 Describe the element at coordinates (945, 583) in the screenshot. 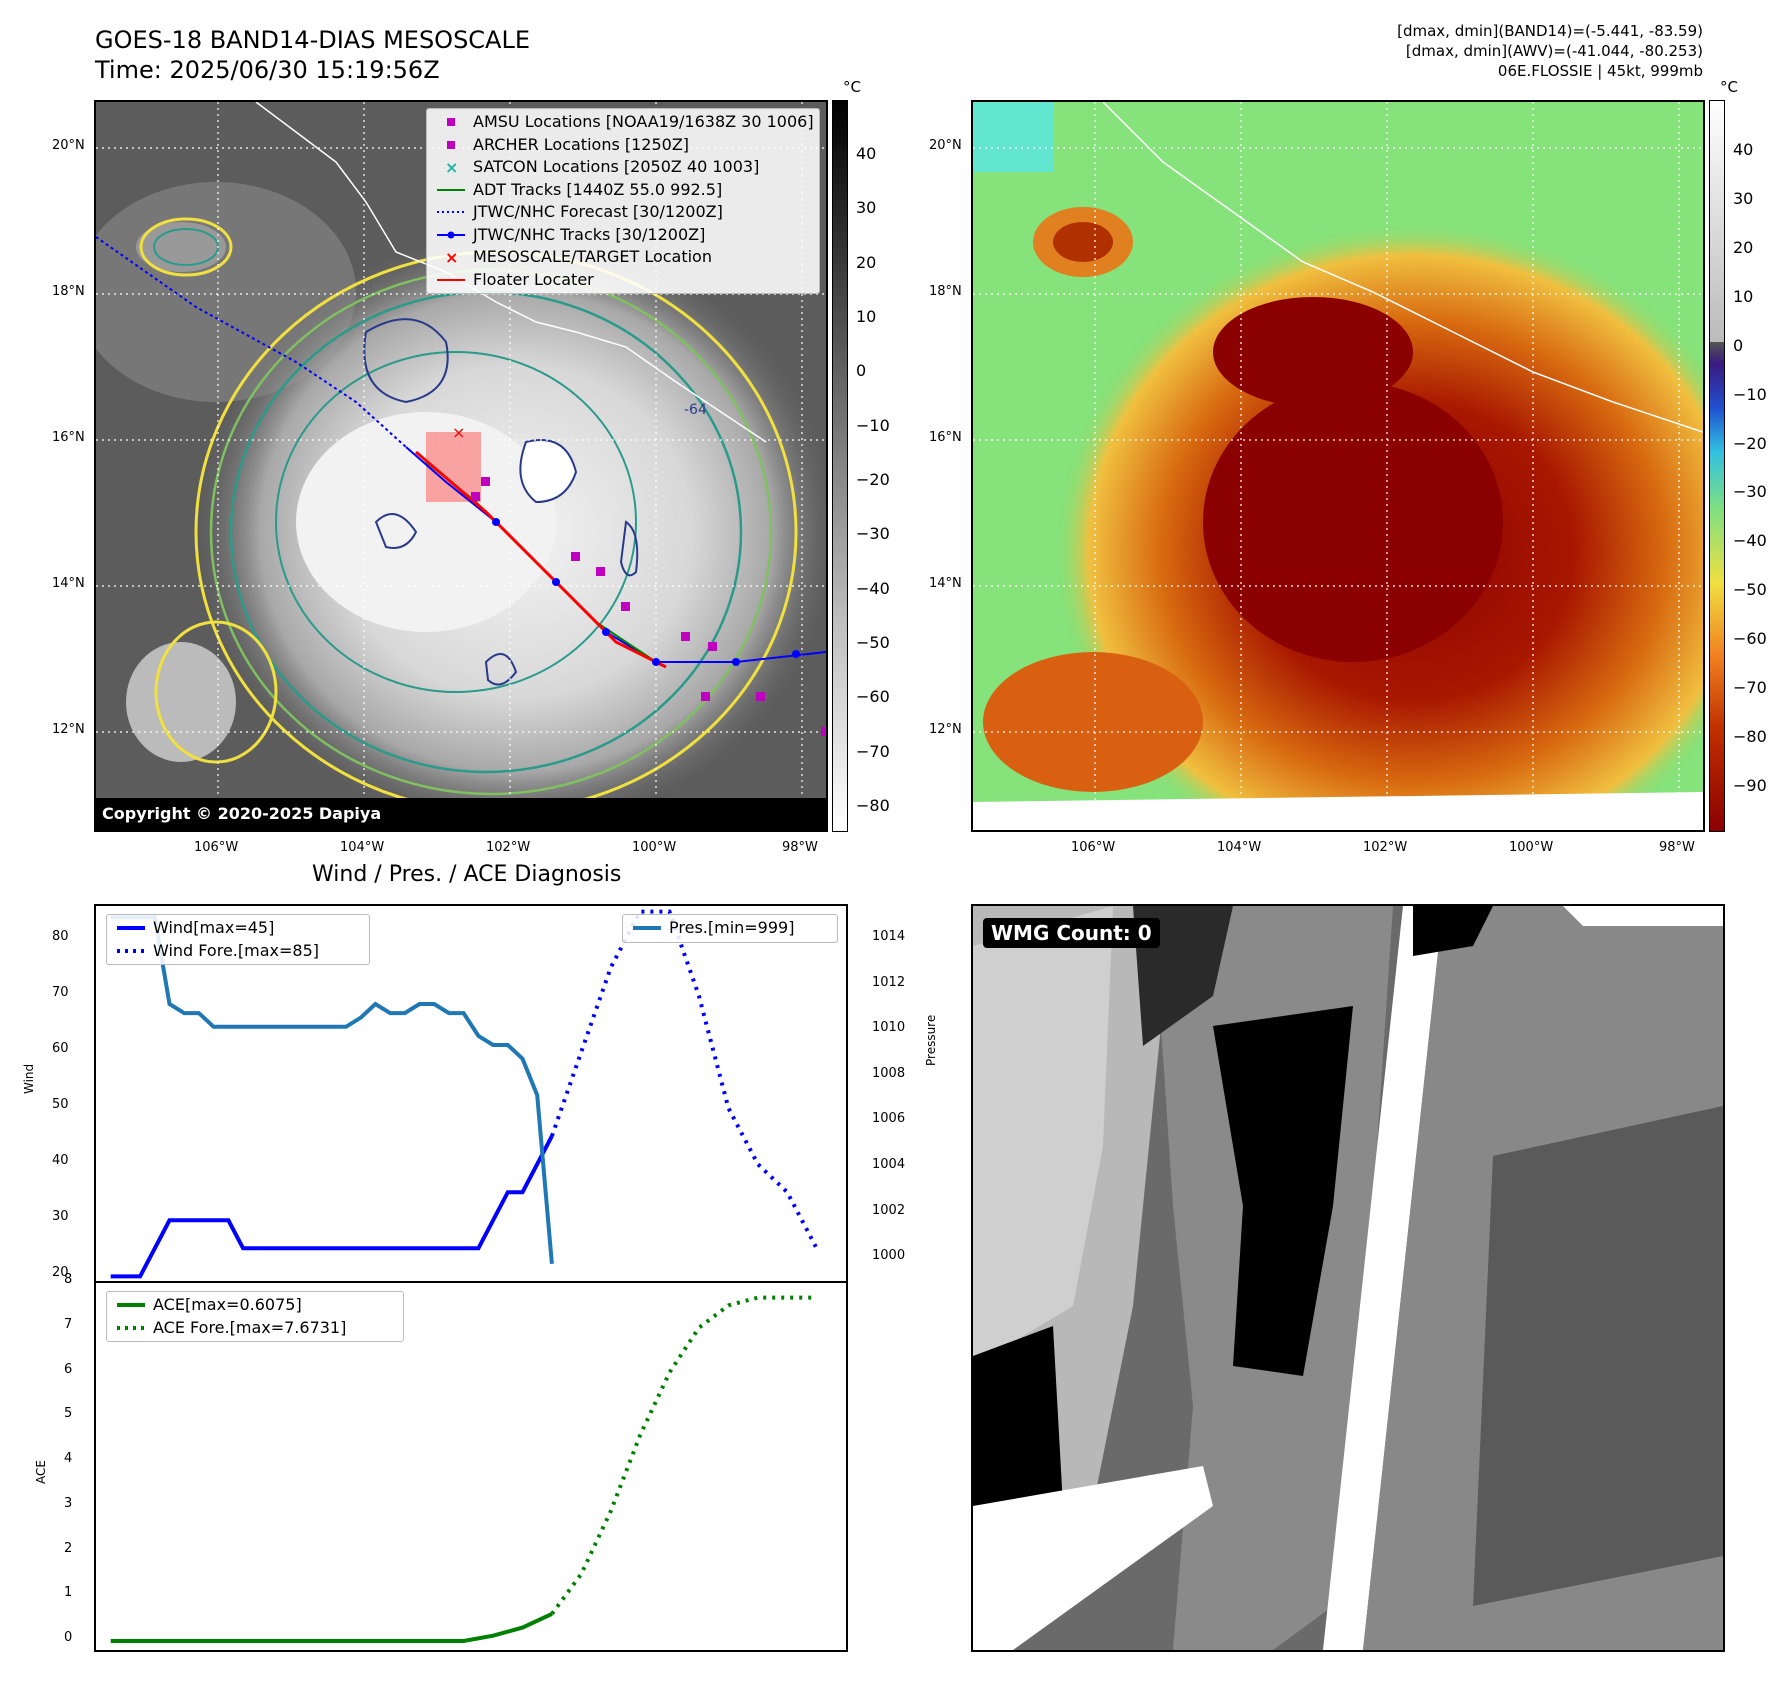

I see `awv-lat-label: 14°N` at that location.